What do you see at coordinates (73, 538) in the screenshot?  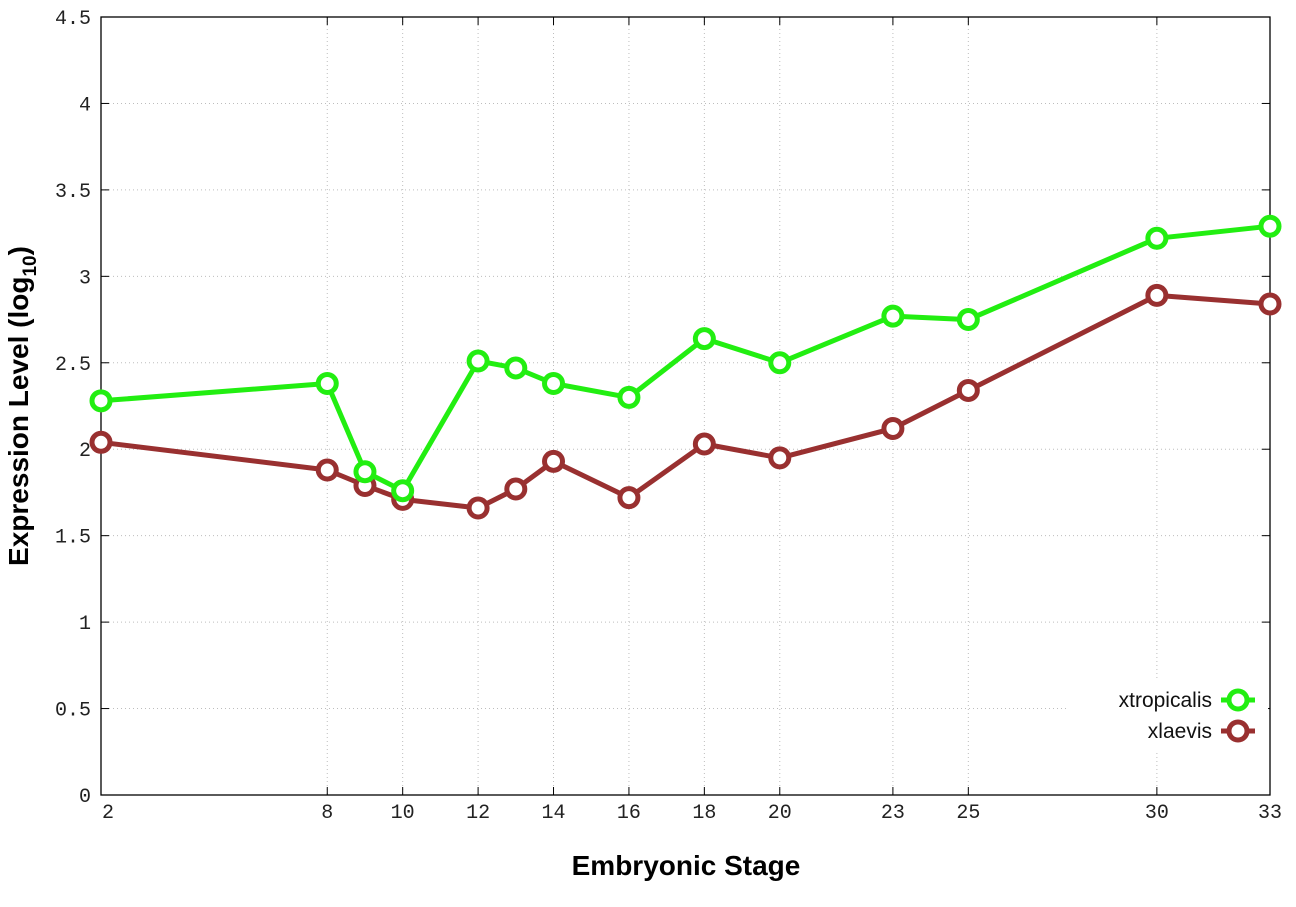 I see `y-tick-label: 1.5` at bounding box center [73, 538].